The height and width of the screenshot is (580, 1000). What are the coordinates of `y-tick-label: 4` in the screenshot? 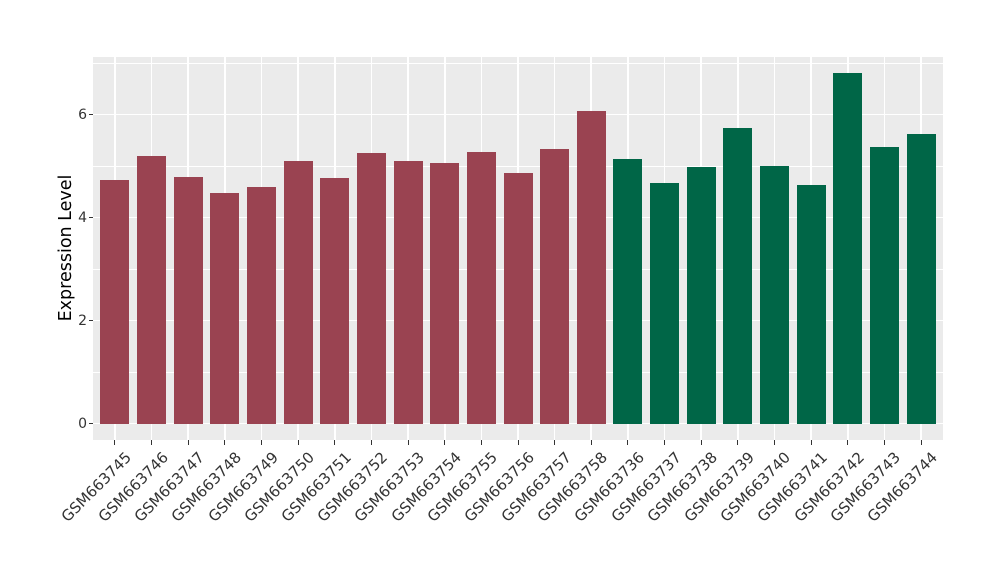 It's located at (82, 217).